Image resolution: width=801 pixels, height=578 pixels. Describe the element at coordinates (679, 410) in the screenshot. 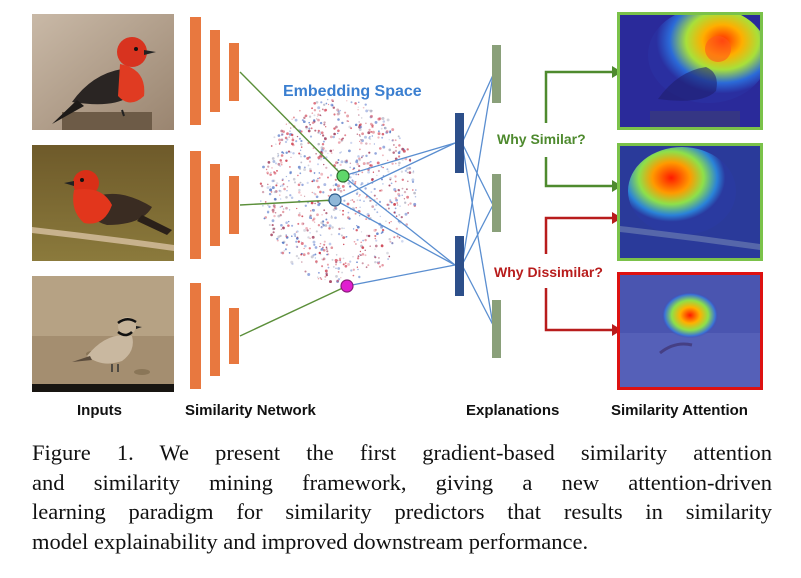

I see `similarity-attention-label: Similarity Attention` at that location.